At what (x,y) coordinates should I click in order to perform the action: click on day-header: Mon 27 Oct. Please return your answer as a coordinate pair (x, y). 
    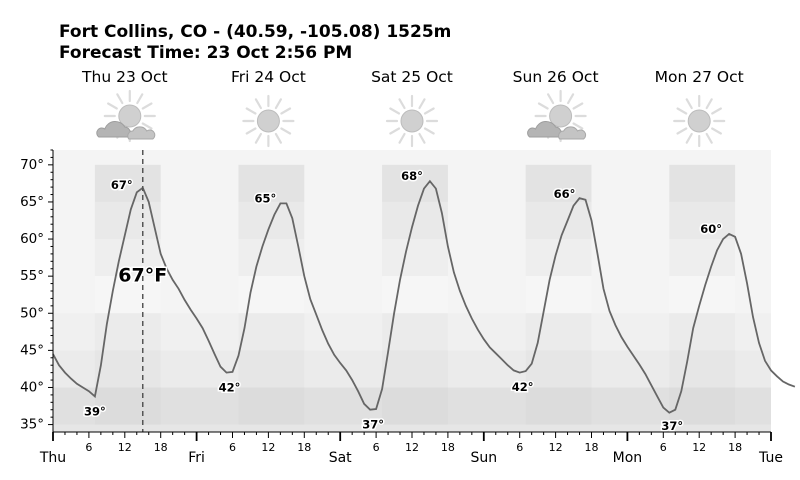
    Looking at the image, I should click on (699, 77).